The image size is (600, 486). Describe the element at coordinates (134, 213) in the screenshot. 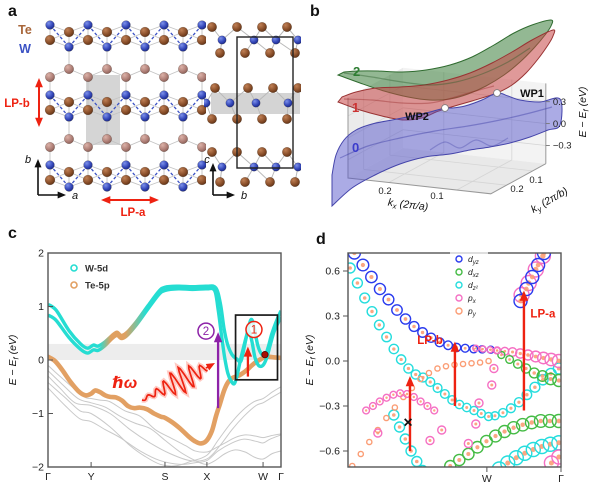

I see `lp-a-label: LP-a` at that location.